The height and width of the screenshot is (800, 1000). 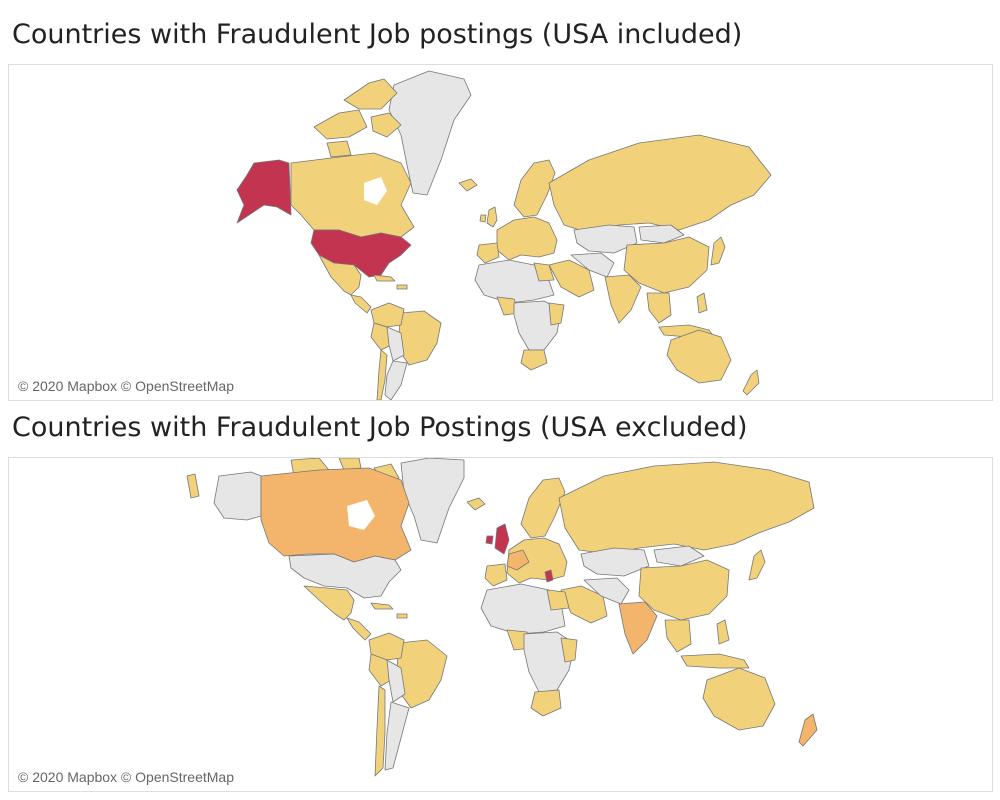 I want to click on germany-france, so click(x=518, y=560).